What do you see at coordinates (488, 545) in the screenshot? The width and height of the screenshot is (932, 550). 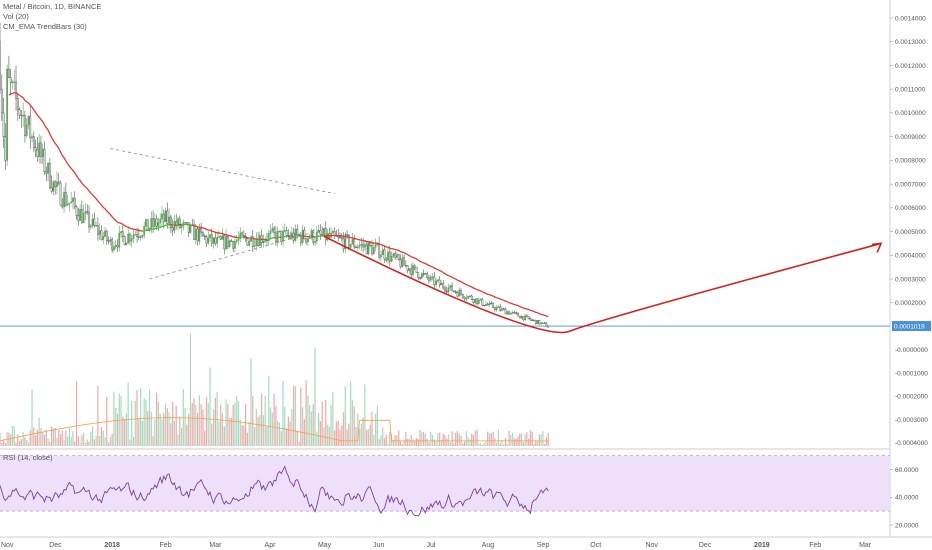 I see `time-tick-label: Aug` at bounding box center [488, 545].